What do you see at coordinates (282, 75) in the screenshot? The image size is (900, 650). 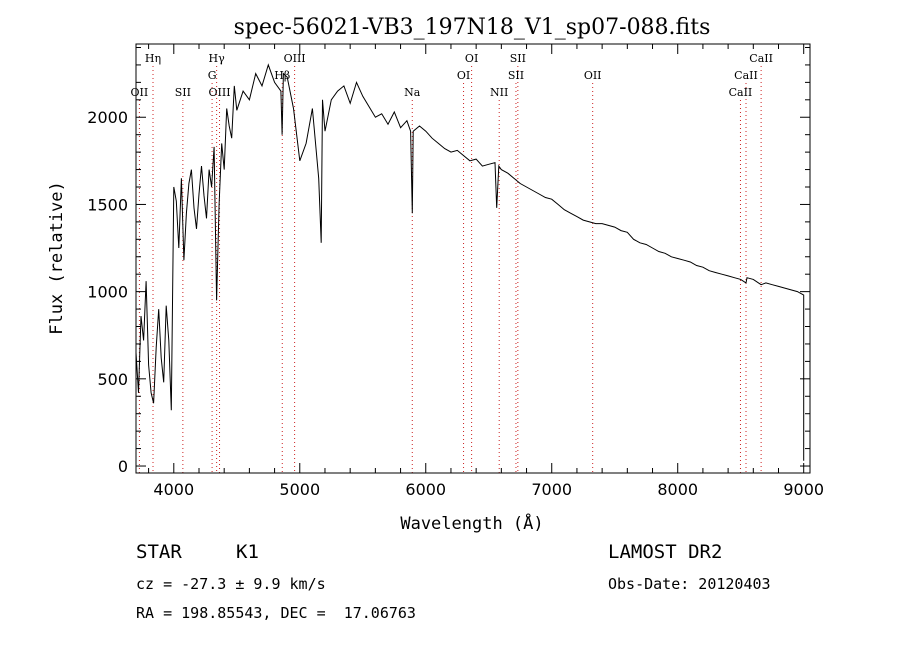 I see `spectral-line-label: Hβ` at bounding box center [282, 75].